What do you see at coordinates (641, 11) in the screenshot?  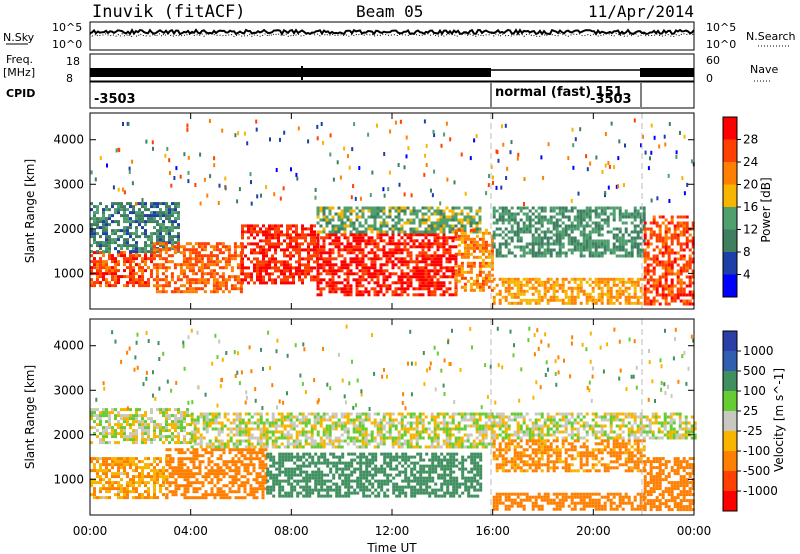 I see `date-title: 11/Apr/2014` at bounding box center [641, 11].